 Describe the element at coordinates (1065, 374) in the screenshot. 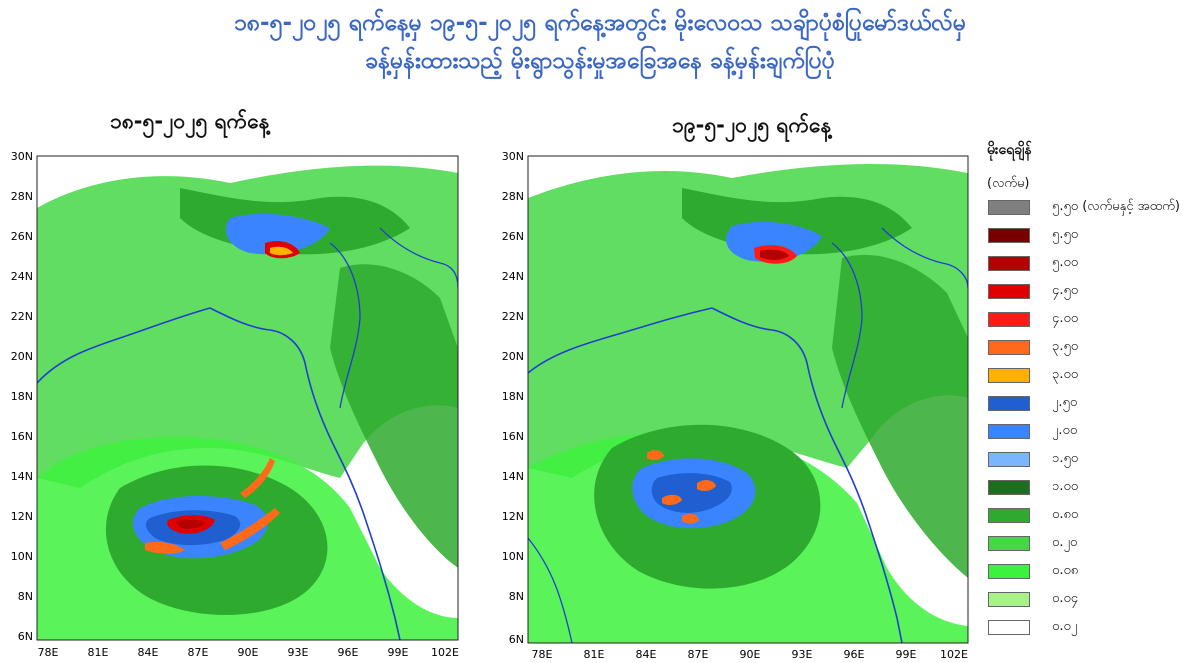

I see `legend-label: ၃.၀၀` at that location.